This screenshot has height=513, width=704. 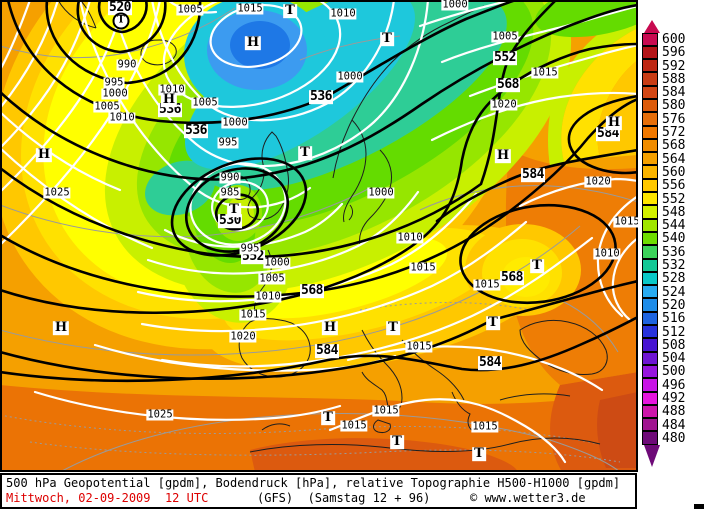 I want to click on scale-value: 516, so click(x=674, y=319).